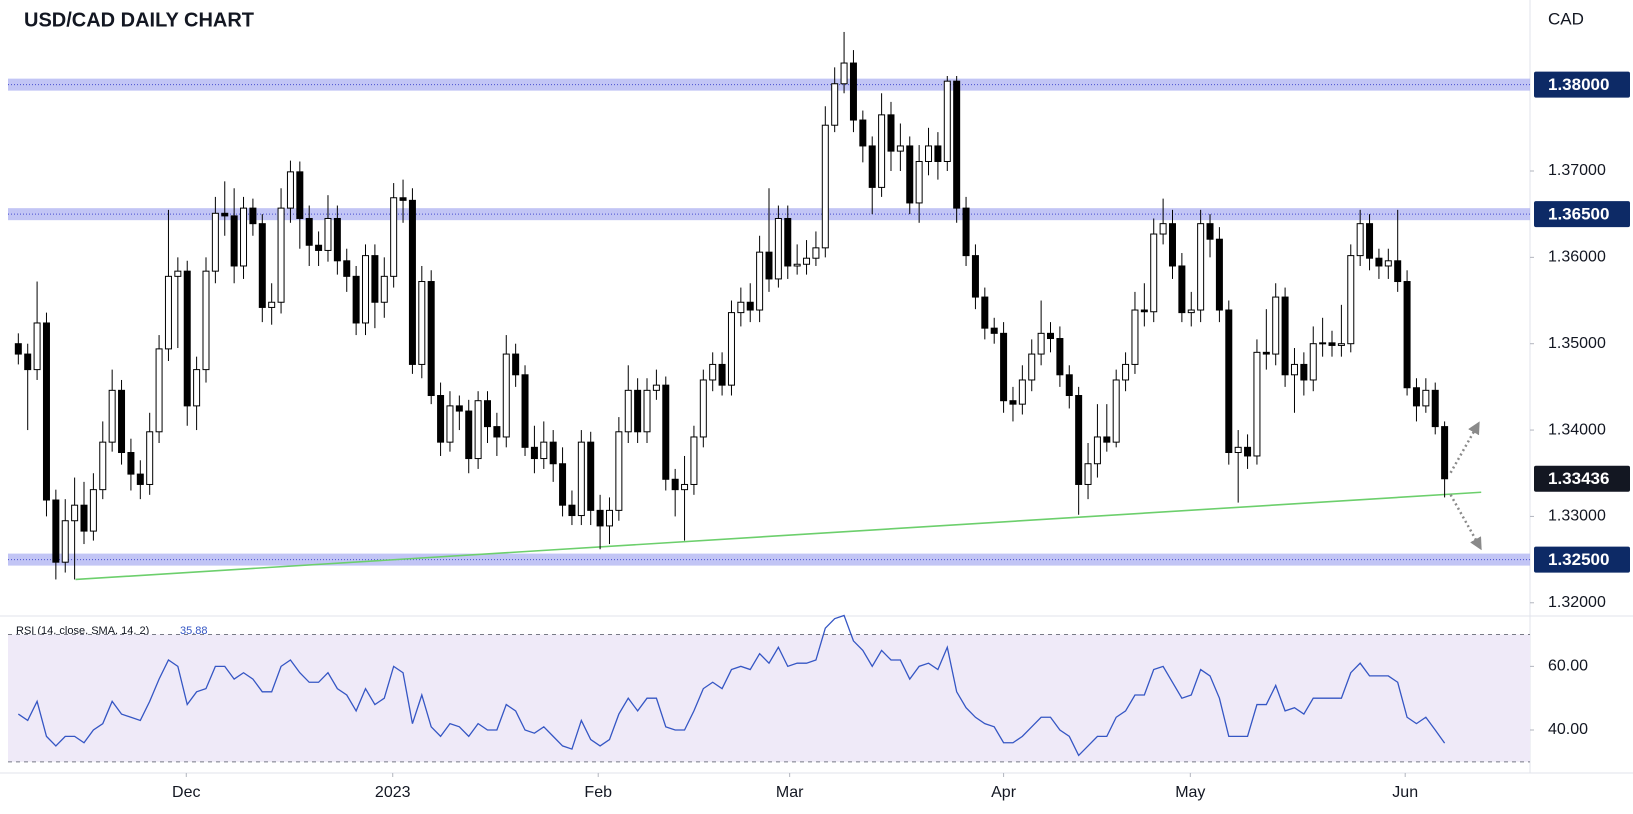 This screenshot has width=1633, height=814. I want to click on y-tick-label: 1.37000, so click(1577, 170).